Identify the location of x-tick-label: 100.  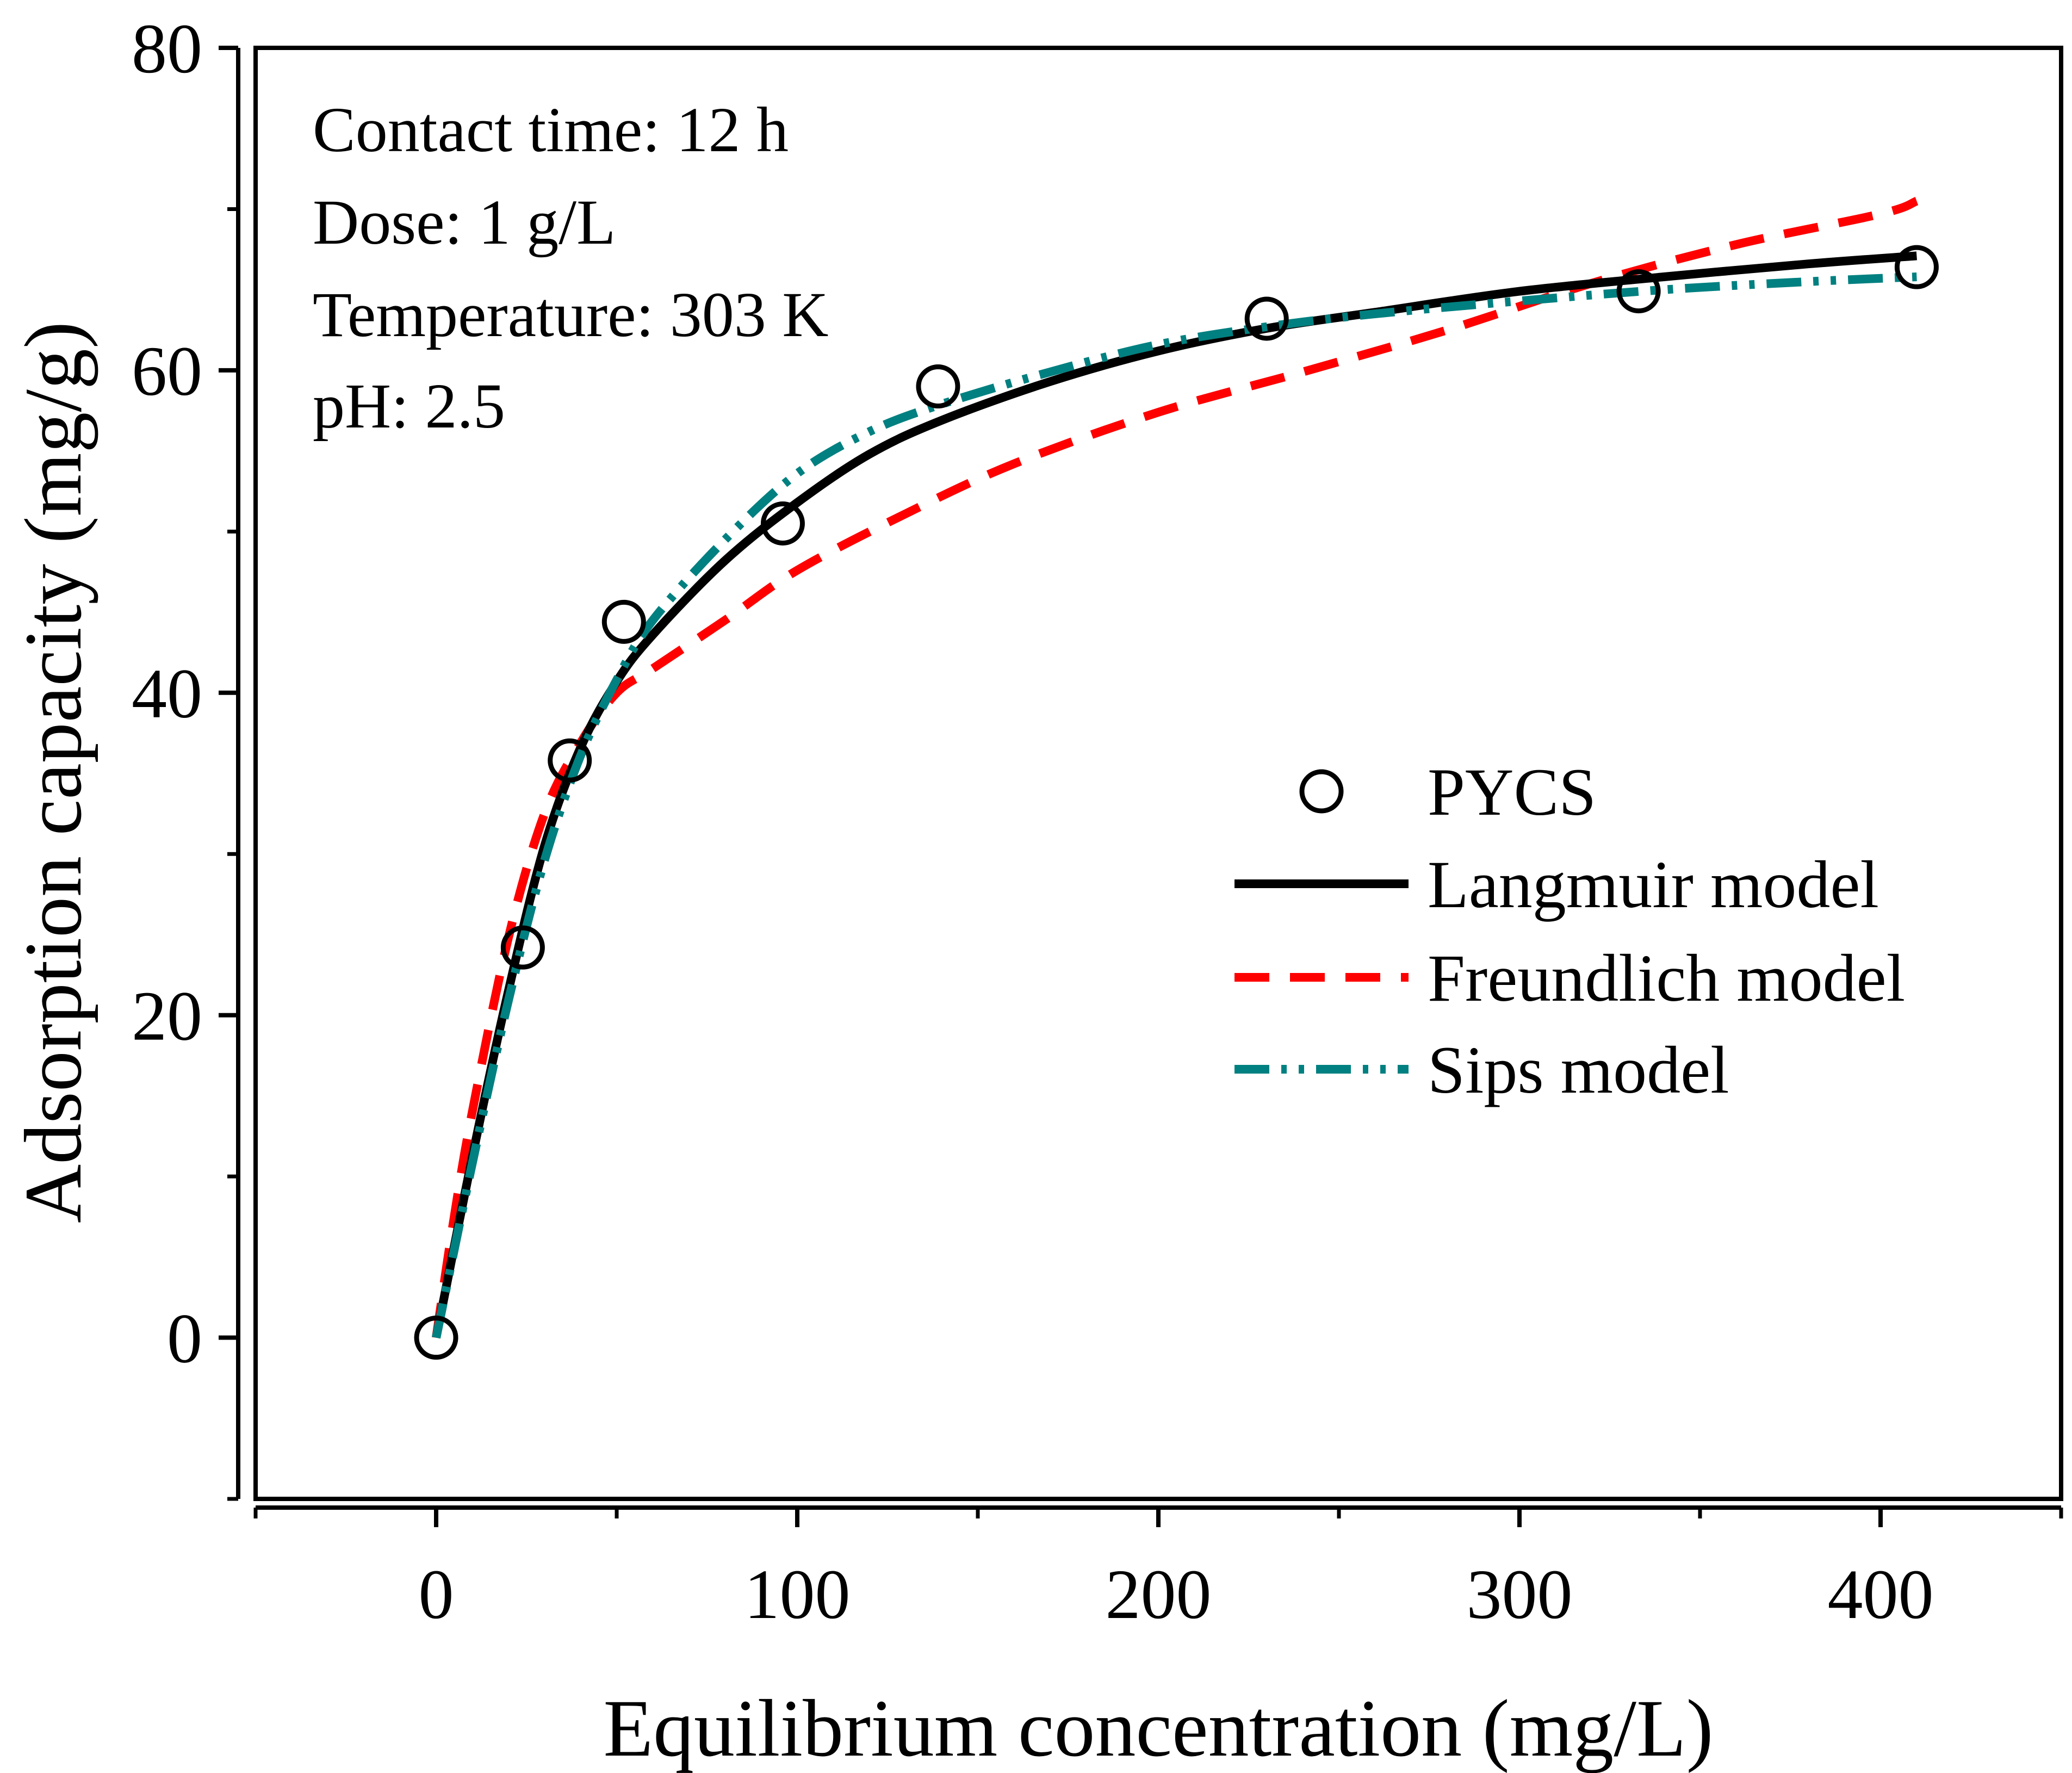
(798, 1594).